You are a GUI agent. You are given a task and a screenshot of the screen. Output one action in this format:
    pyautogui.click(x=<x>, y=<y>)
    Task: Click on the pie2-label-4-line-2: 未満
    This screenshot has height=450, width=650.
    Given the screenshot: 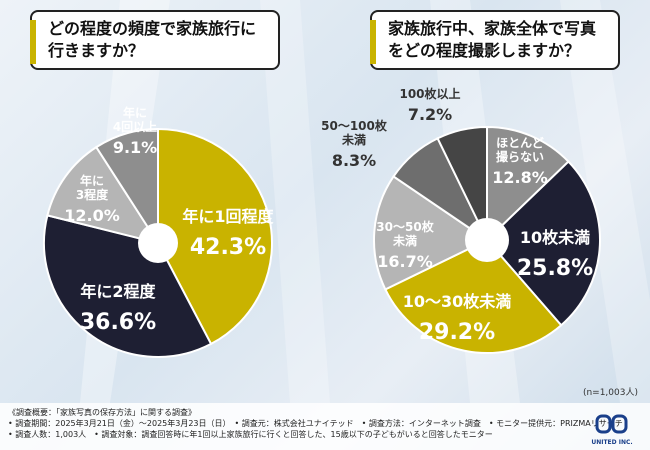 What is the action you would take?
    pyautogui.click(x=404, y=240)
    